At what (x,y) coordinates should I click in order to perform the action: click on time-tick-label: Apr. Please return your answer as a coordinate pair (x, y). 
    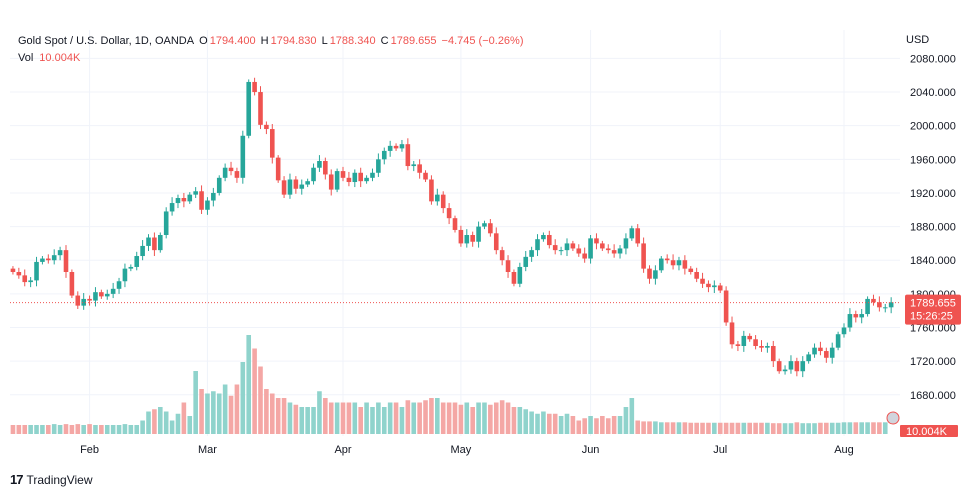
    Looking at the image, I should click on (342, 450).